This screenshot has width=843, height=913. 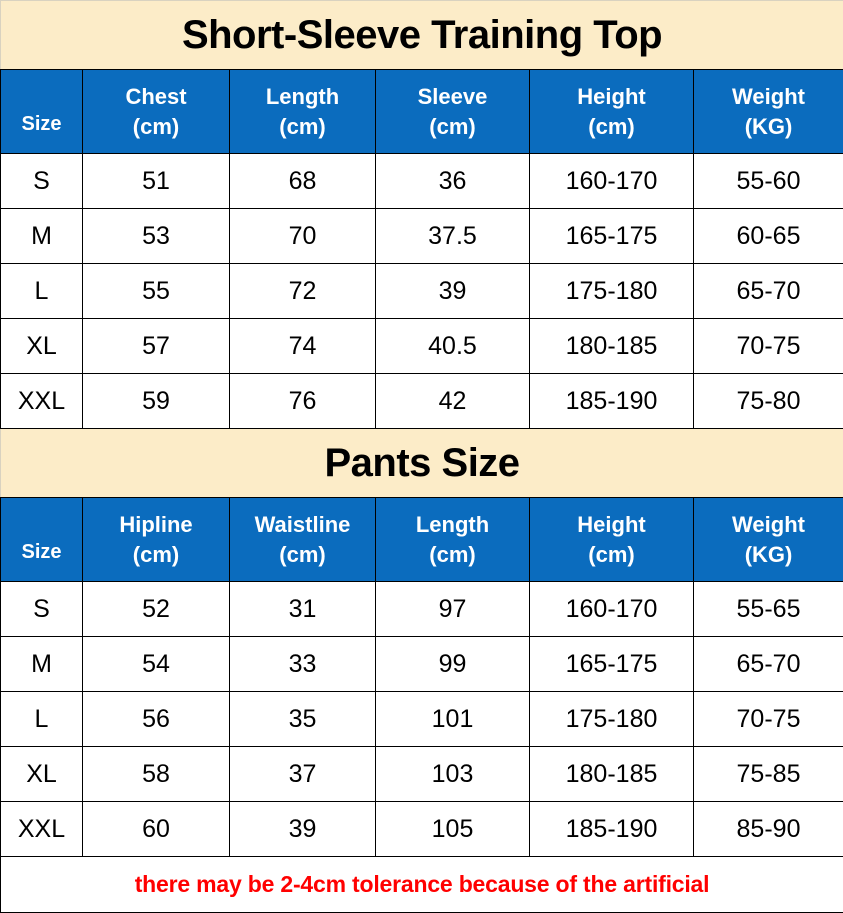 I want to click on cell-top-0-chest: 51, so click(x=156, y=181).